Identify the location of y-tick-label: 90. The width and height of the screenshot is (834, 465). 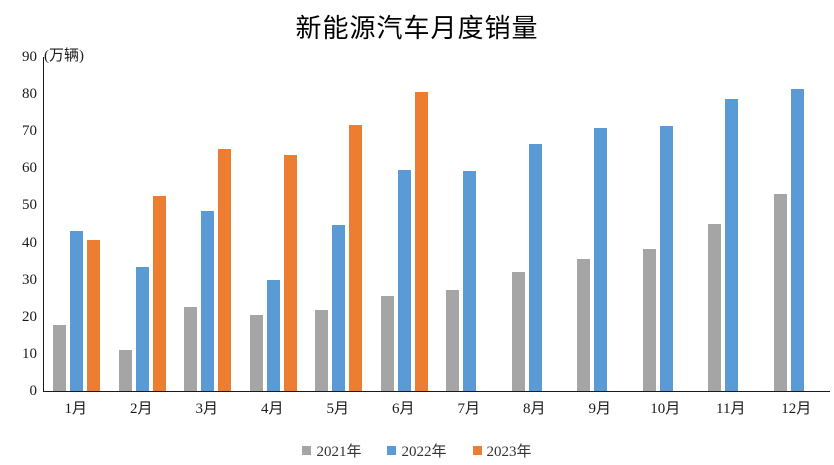
(29, 57).